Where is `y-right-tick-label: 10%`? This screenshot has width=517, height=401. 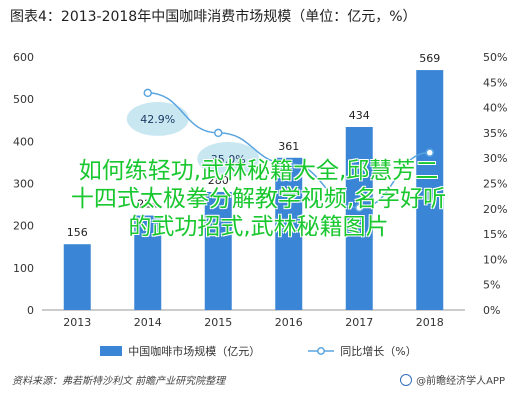
y-right-tick-label: 10% is located at coordinates (495, 259).